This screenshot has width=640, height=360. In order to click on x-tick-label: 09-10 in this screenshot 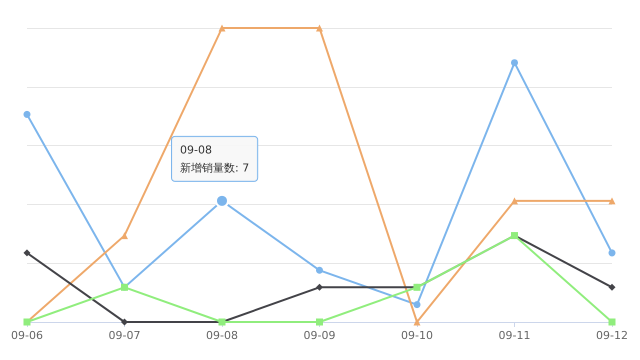, I will do `click(417, 335)`.